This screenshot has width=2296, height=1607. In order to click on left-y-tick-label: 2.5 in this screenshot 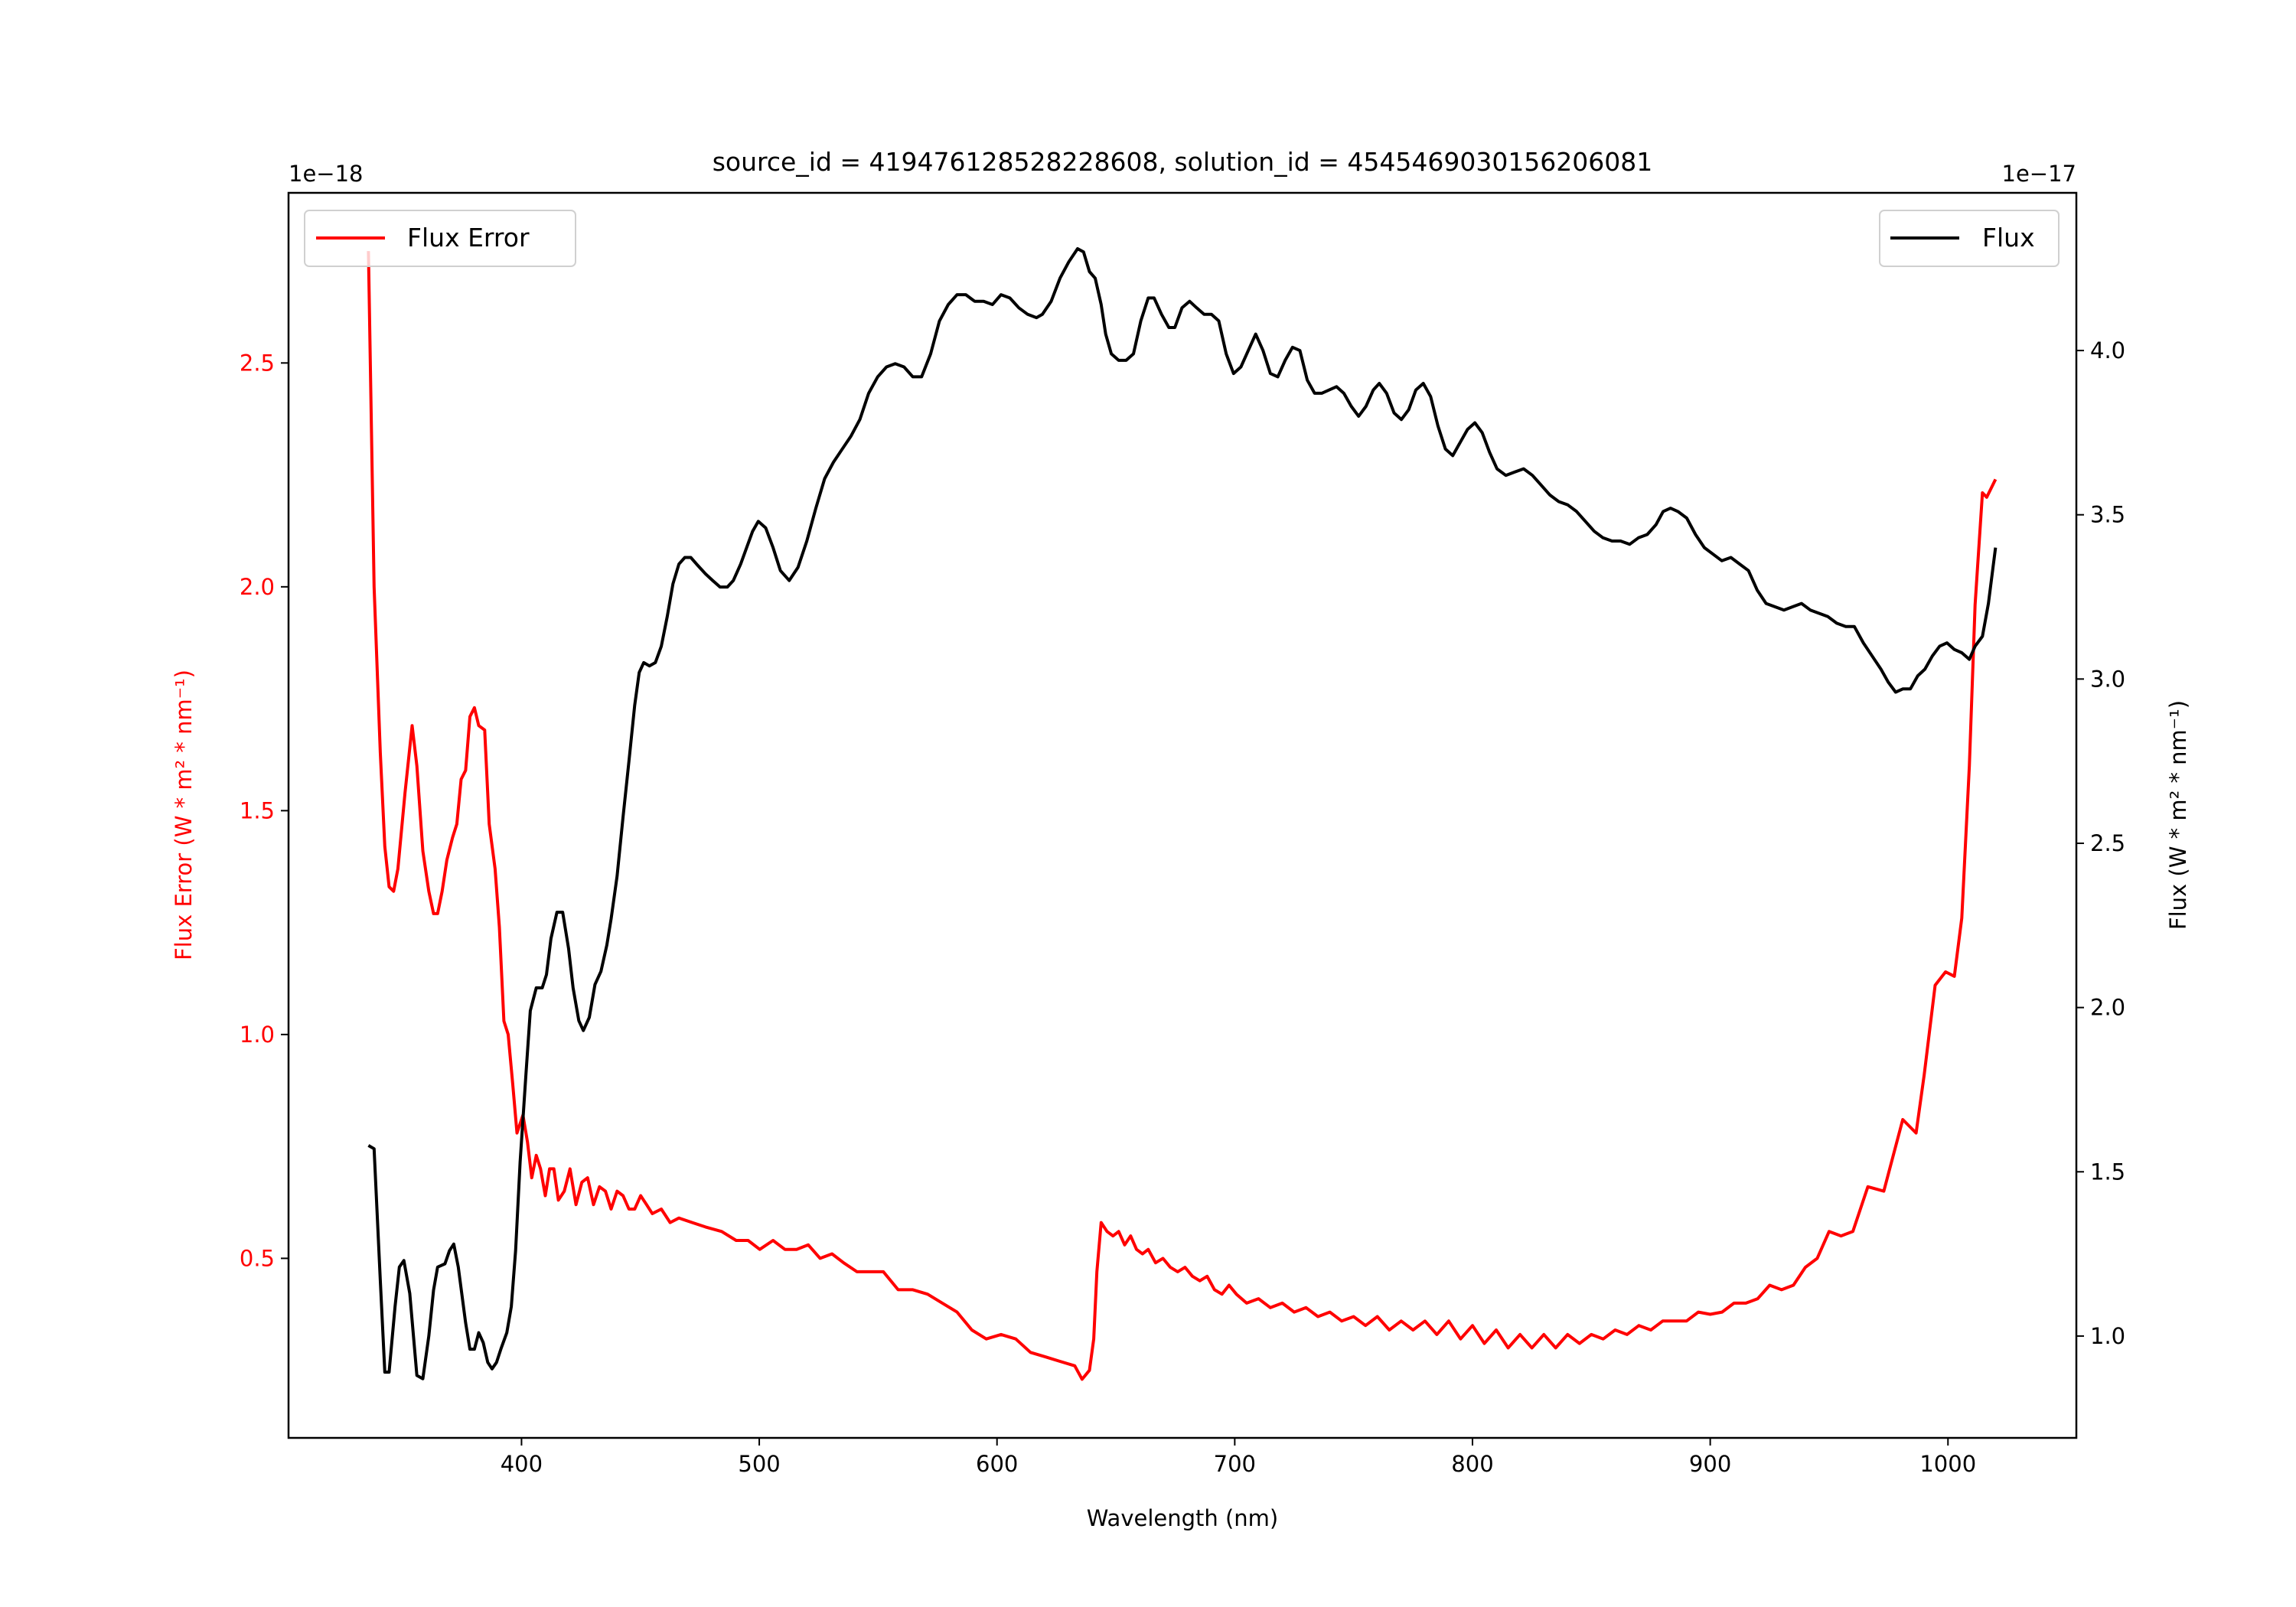, I will do `click(257, 363)`.